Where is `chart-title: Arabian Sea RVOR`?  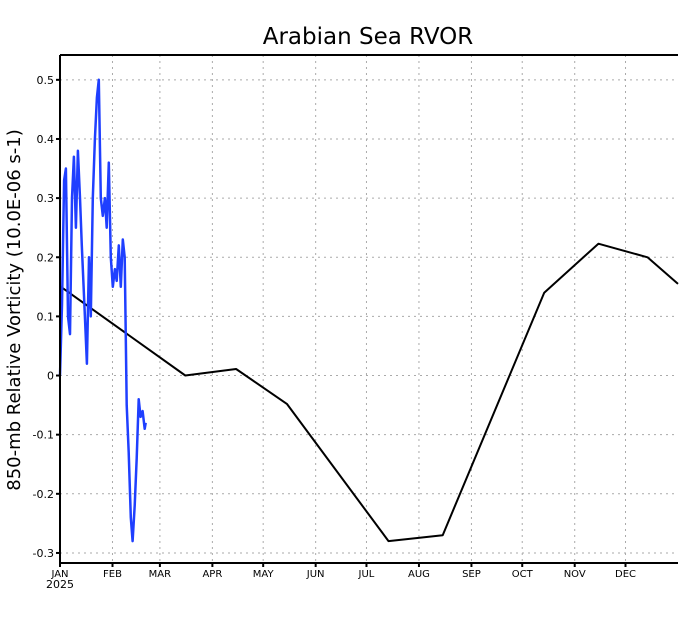 chart-title: Arabian Sea RVOR is located at coordinates (368, 37).